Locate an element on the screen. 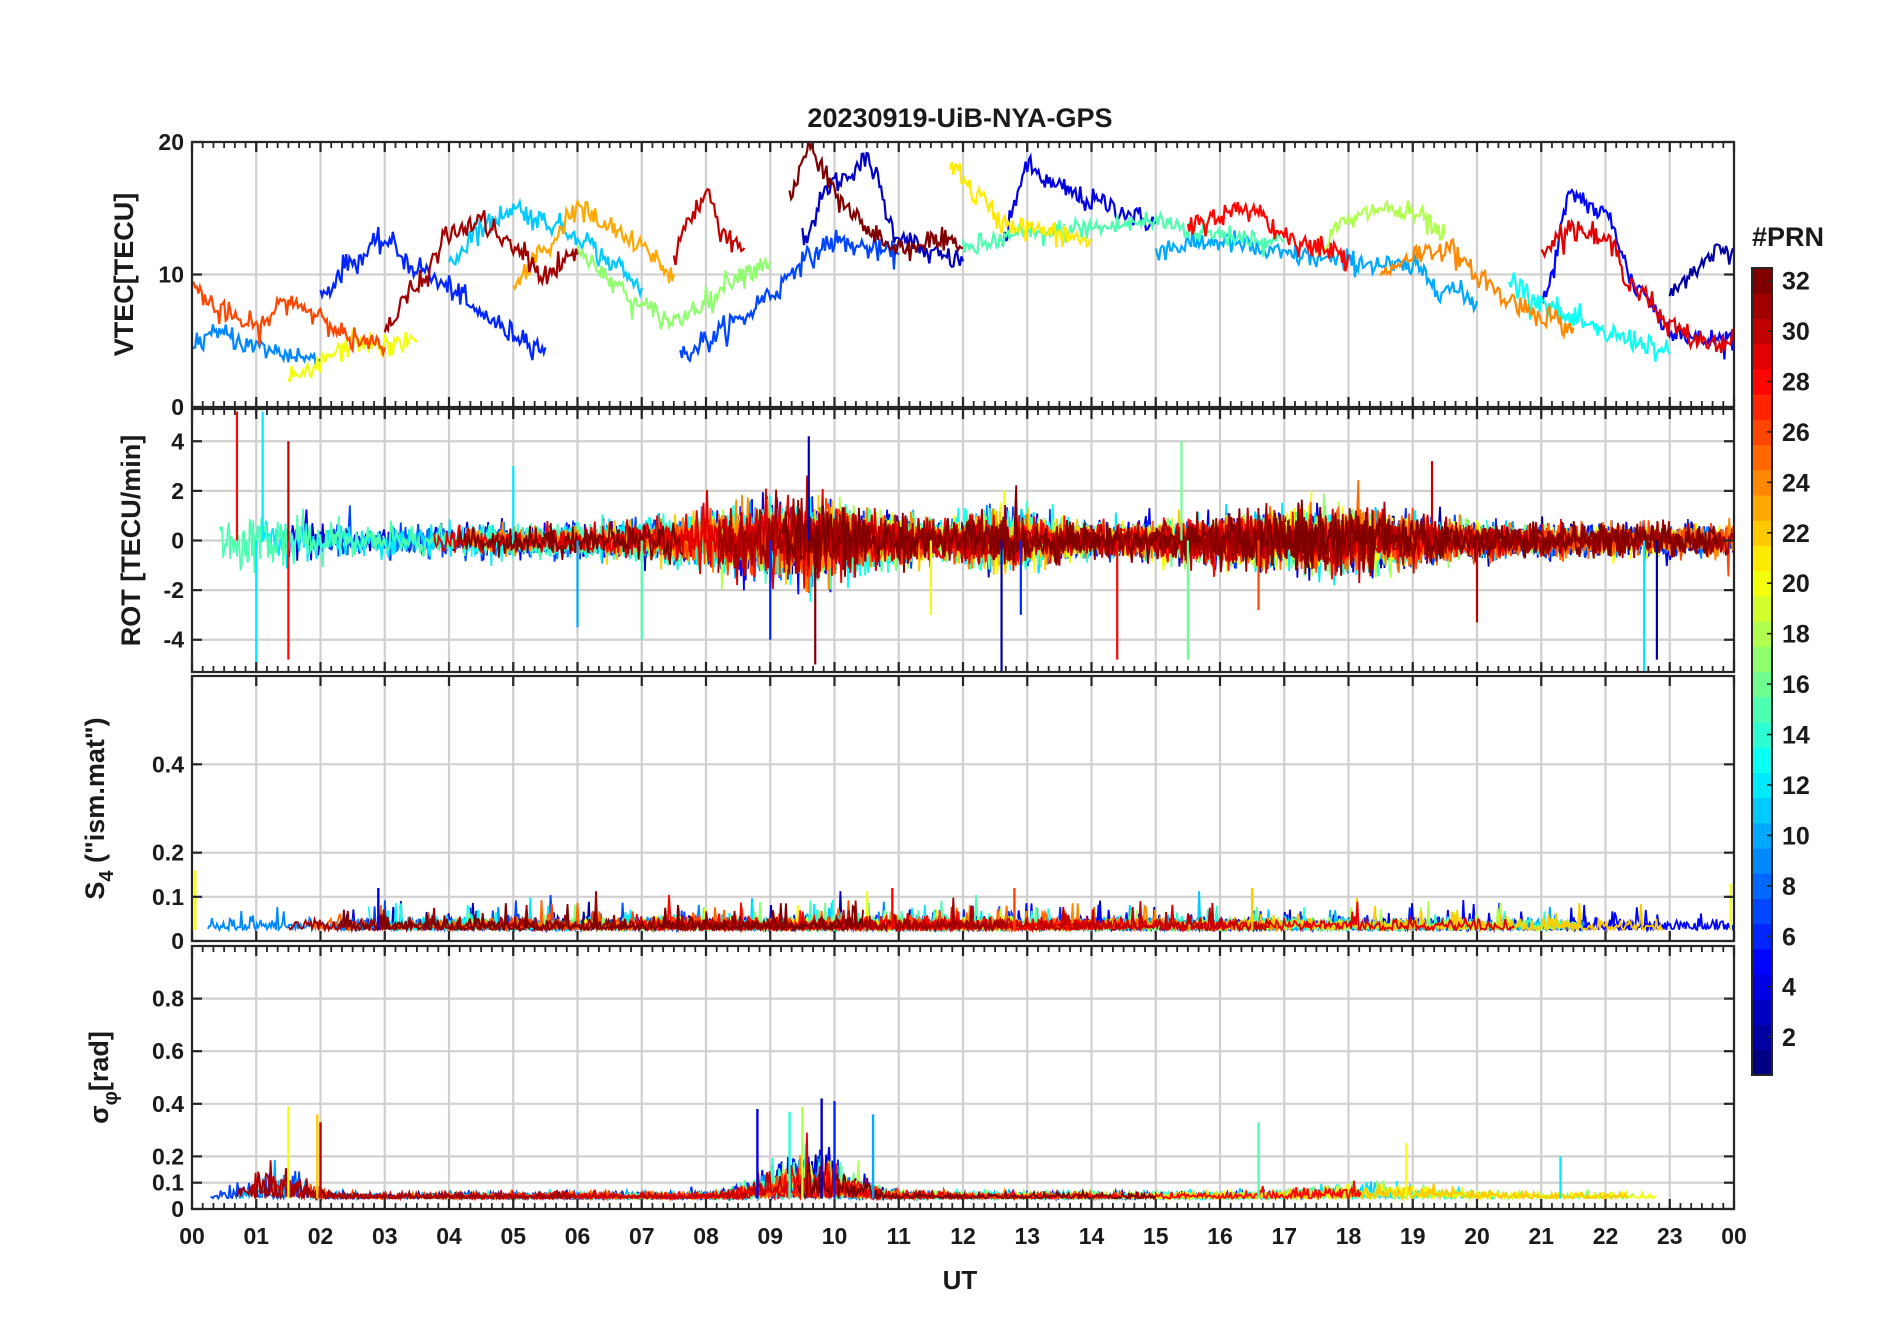  colorbar-tick-label: 6 is located at coordinates (1789, 937).